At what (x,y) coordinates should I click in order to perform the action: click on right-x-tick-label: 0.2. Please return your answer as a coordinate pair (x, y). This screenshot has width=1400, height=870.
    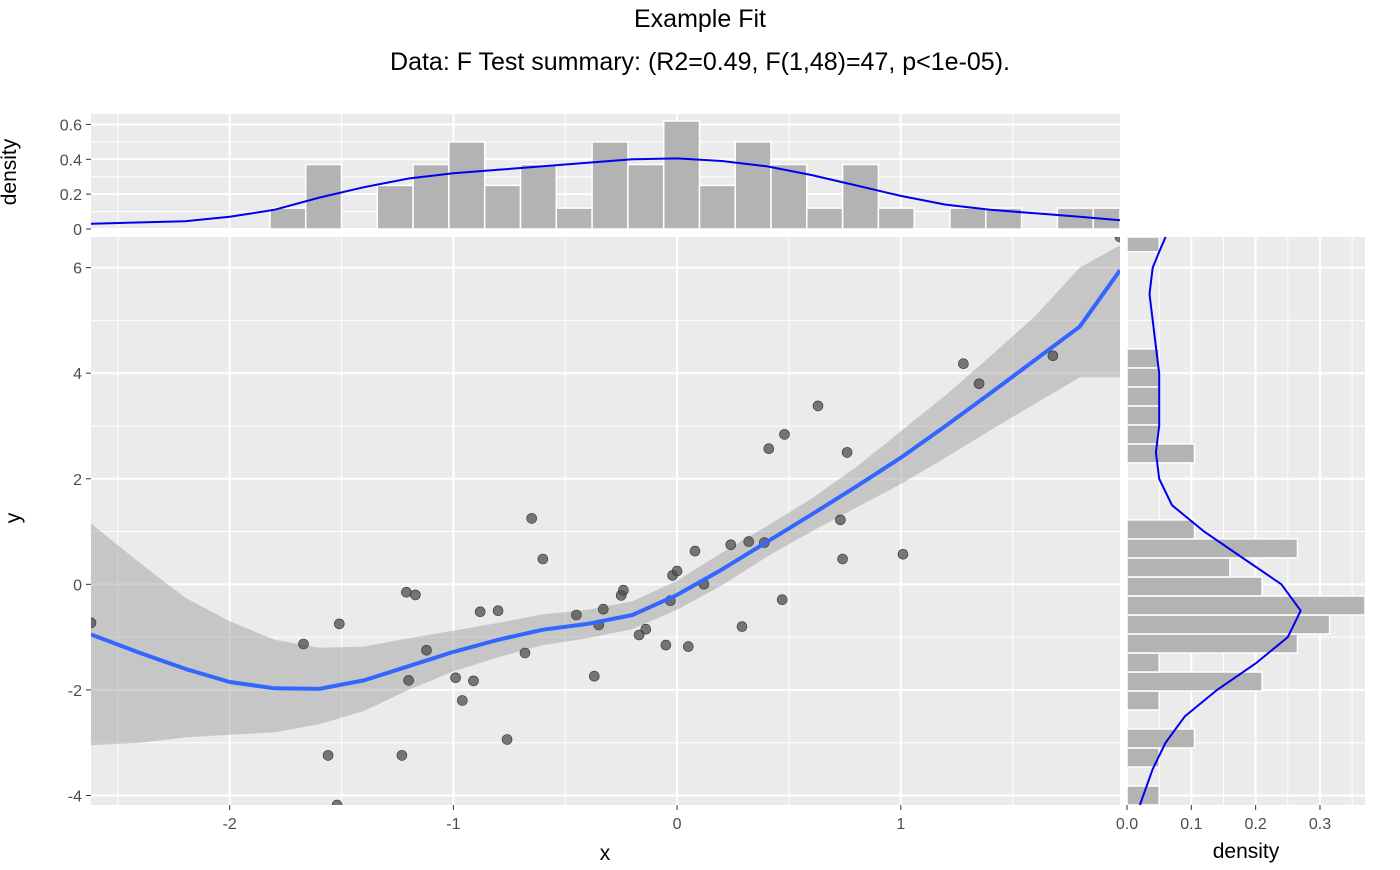
    Looking at the image, I should click on (1256, 824).